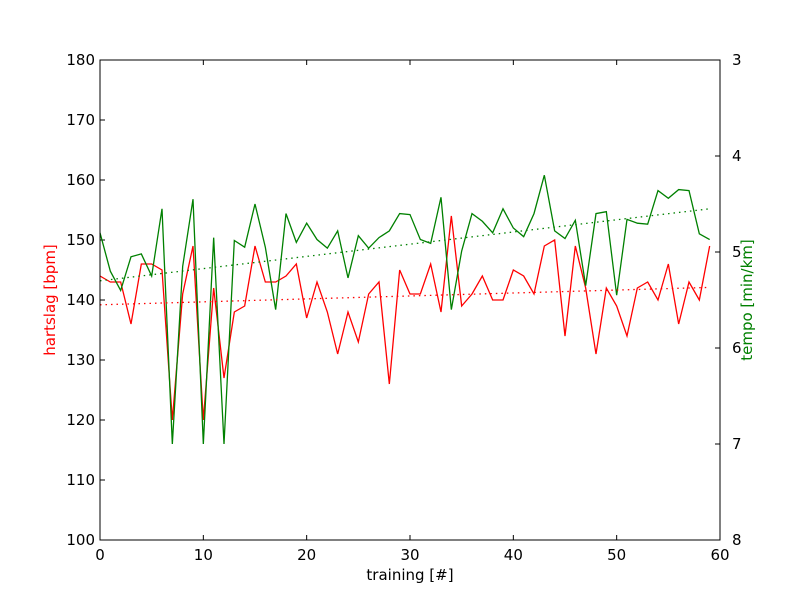 The height and width of the screenshot is (604, 800). What do you see at coordinates (737, 252) in the screenshot?
I see `right-tick-label: 5` at bounding box center [737, 252].